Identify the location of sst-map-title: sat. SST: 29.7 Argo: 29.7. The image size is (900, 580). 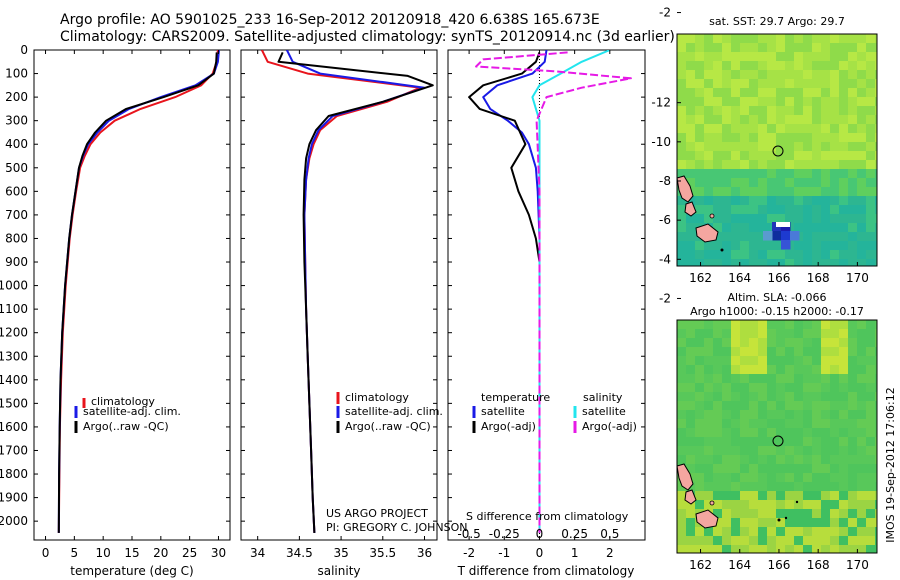
(777, 21).